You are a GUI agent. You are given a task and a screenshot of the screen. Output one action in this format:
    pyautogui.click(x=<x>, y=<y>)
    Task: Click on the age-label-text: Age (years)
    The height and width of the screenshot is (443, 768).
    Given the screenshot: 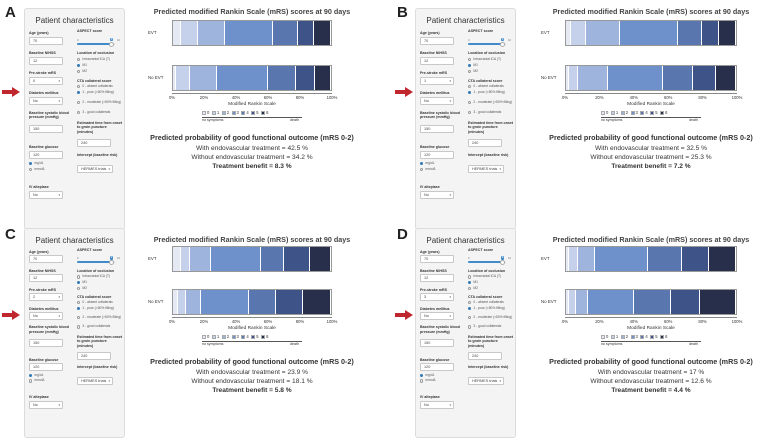 What is the action you would take?
    pyautogui.click(x=430, y=251)
    